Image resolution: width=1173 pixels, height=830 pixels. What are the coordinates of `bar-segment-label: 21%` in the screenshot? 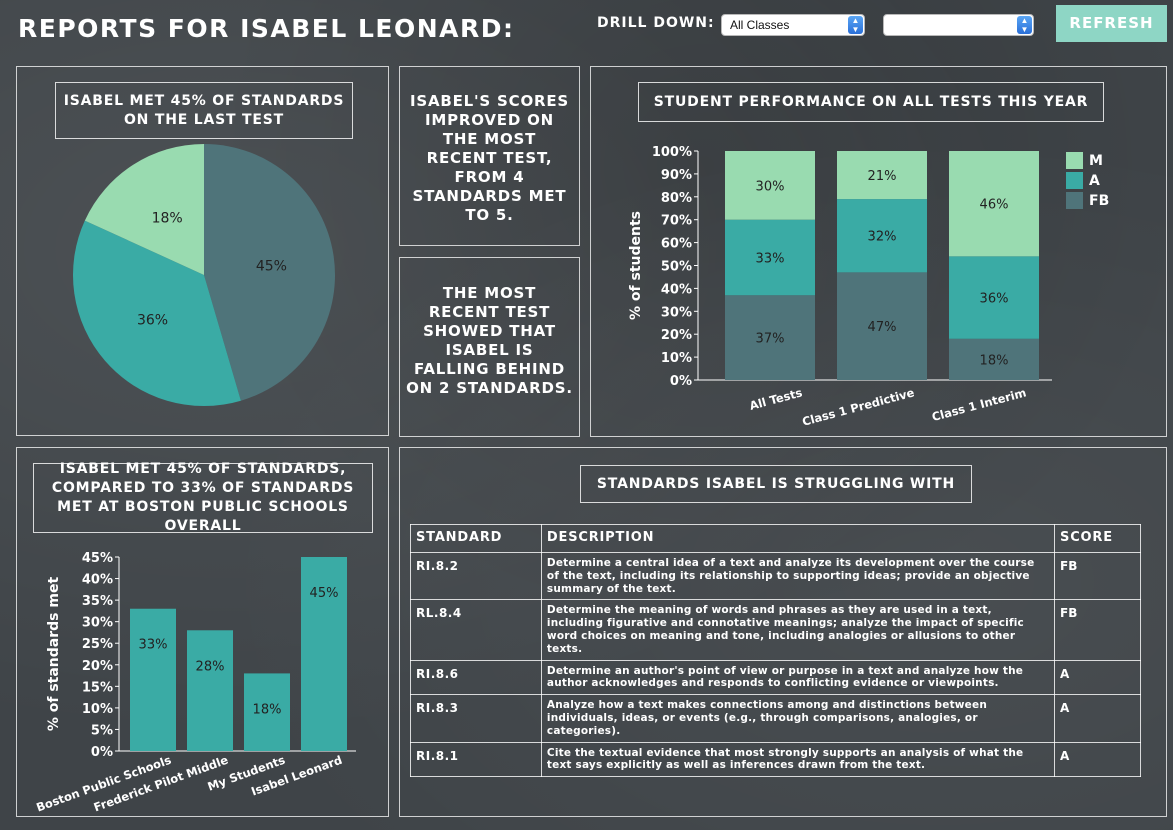 It's located at (882, 176).